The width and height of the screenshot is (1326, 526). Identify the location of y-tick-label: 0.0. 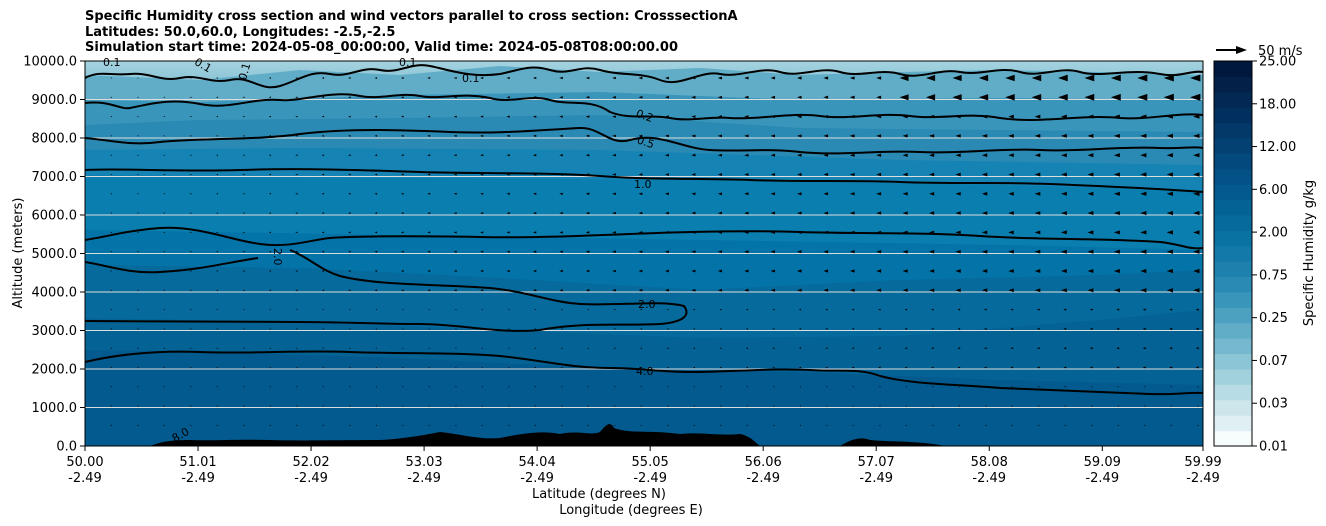
(66, 447).